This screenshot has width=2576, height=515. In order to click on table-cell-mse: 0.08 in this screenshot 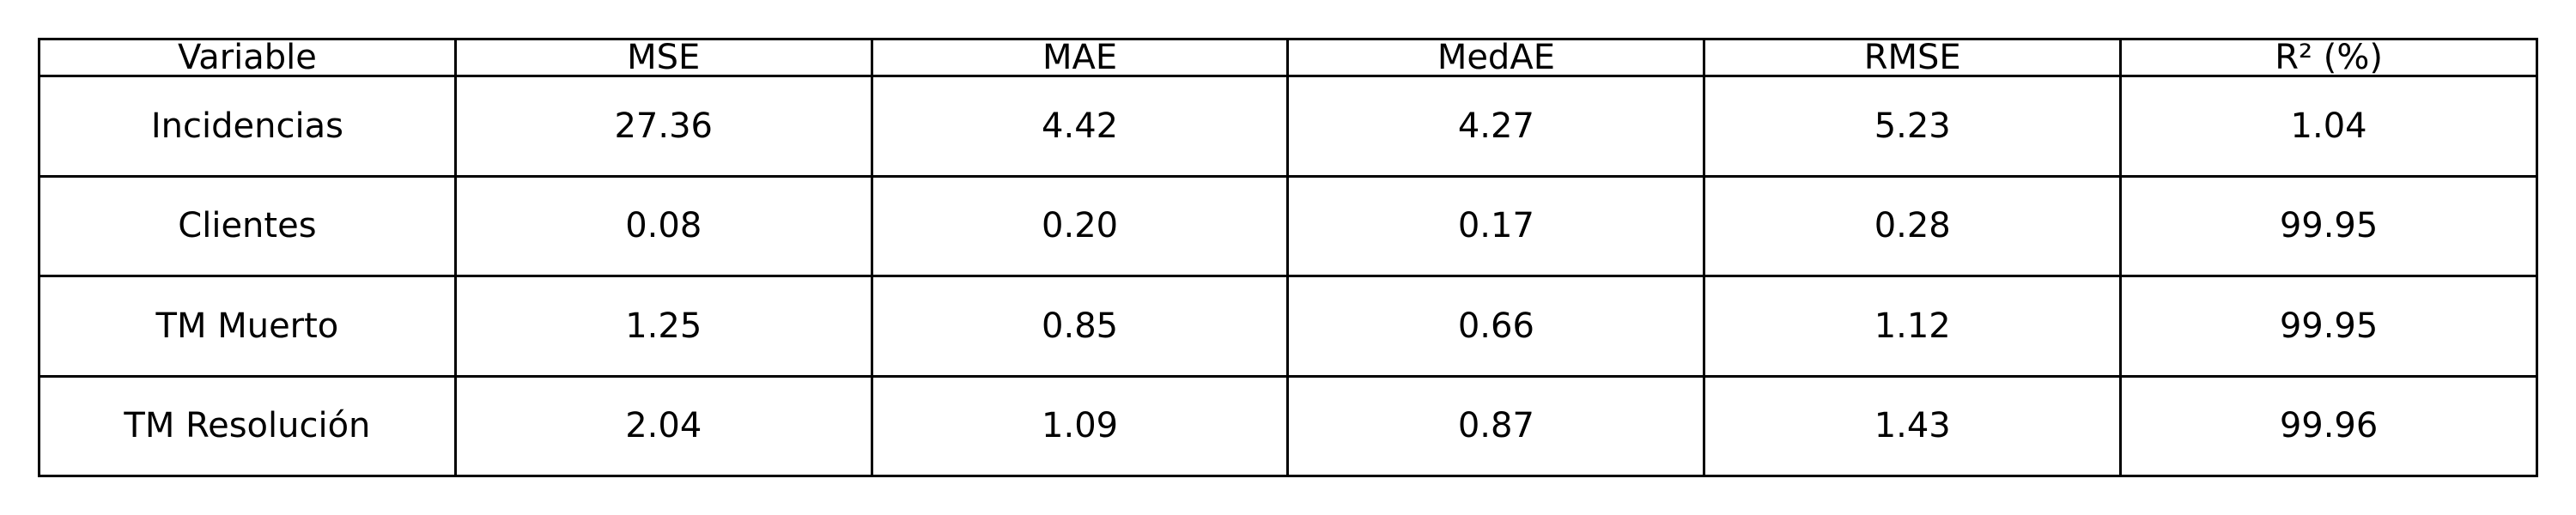, I will do `click(663, 225)`.